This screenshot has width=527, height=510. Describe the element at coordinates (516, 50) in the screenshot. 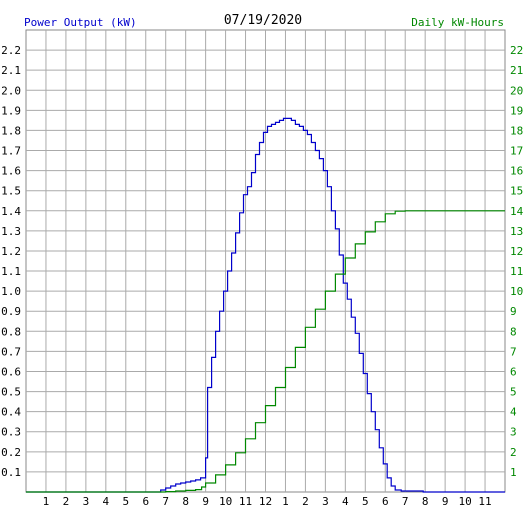

I see `right-tick-label: 22` at that location.